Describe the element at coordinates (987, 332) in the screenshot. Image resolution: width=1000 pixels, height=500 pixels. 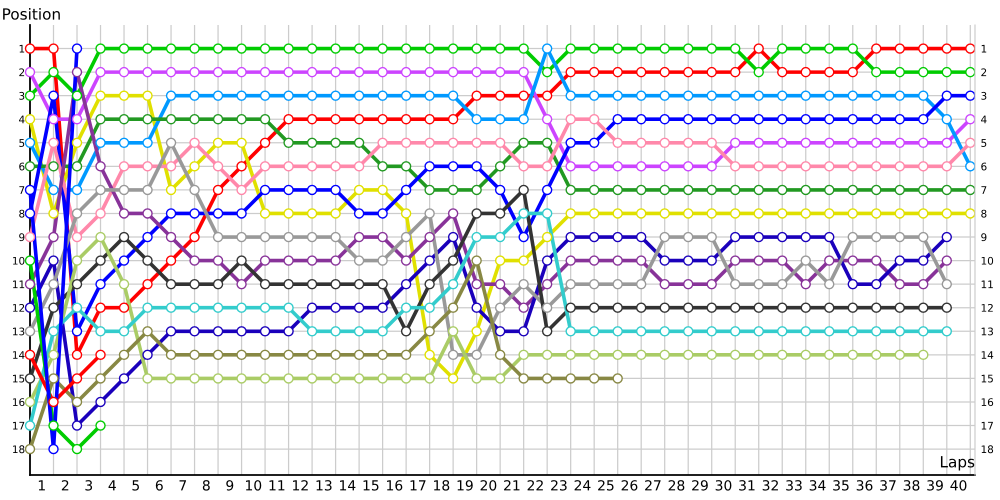
I see `y2-tick-label: 13` at that location.